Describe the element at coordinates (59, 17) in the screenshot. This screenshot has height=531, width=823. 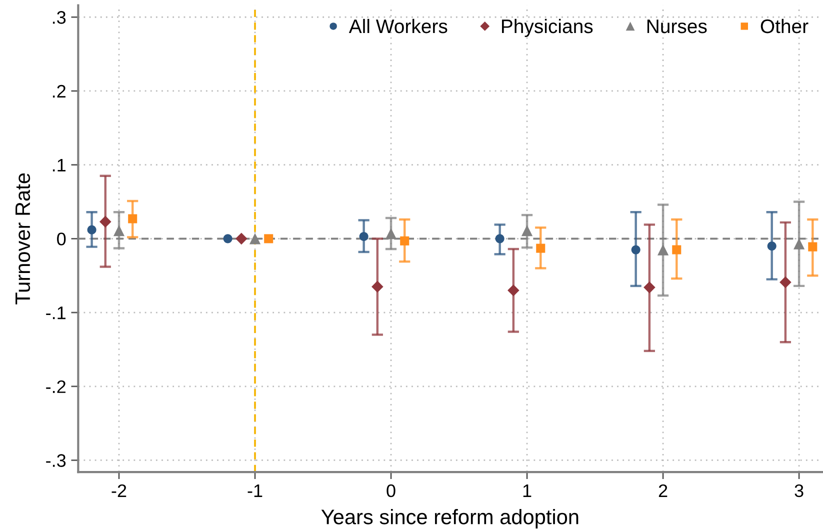
I see `y-tick-label: .3` at that location.